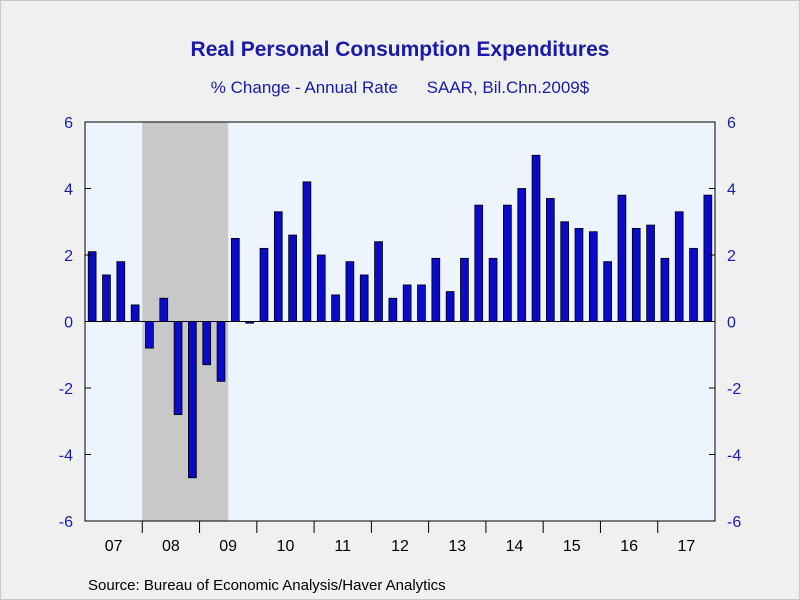 The height and width of the screenshot is (600, 800). What do you see at coordinates (135, 313) in the screenshot?
I see `bar-2007Q4` at bounding box center [135, 313].